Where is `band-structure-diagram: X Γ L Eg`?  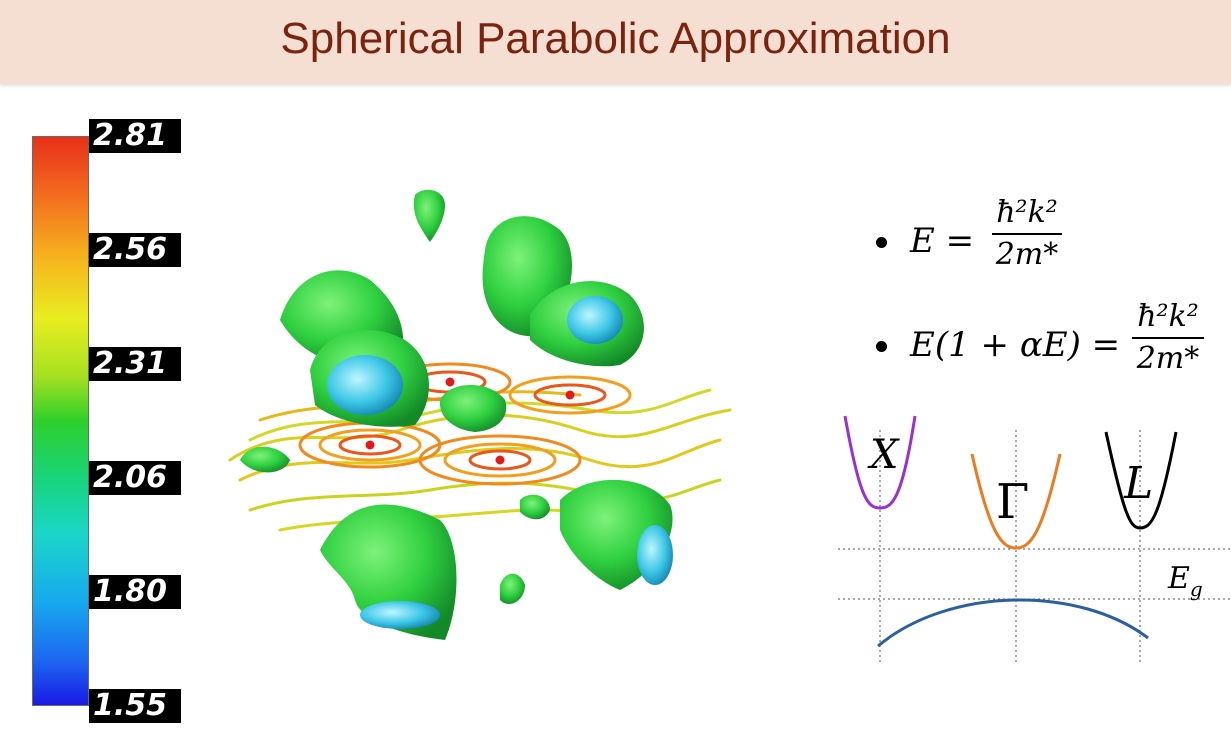 band-structure-diagram: X Γ L Eg is located at coordinates (1034, 538).